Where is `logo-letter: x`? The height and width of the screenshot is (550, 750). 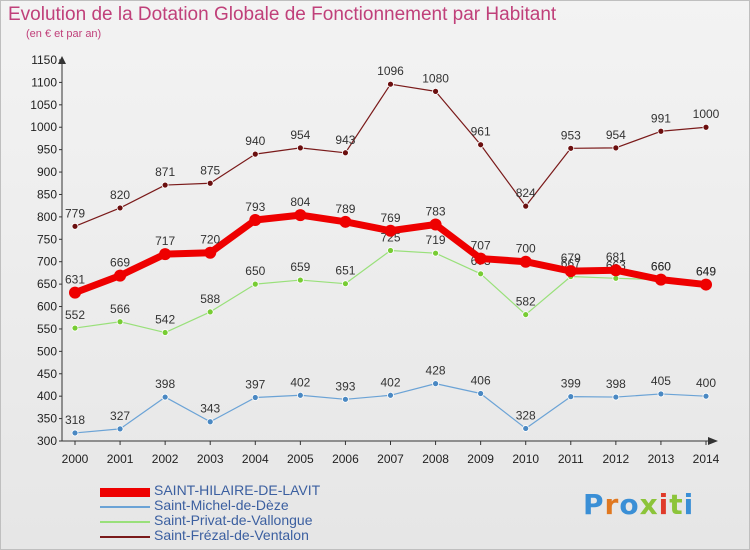 logo-letter: x is located at coordinates (649, 504).